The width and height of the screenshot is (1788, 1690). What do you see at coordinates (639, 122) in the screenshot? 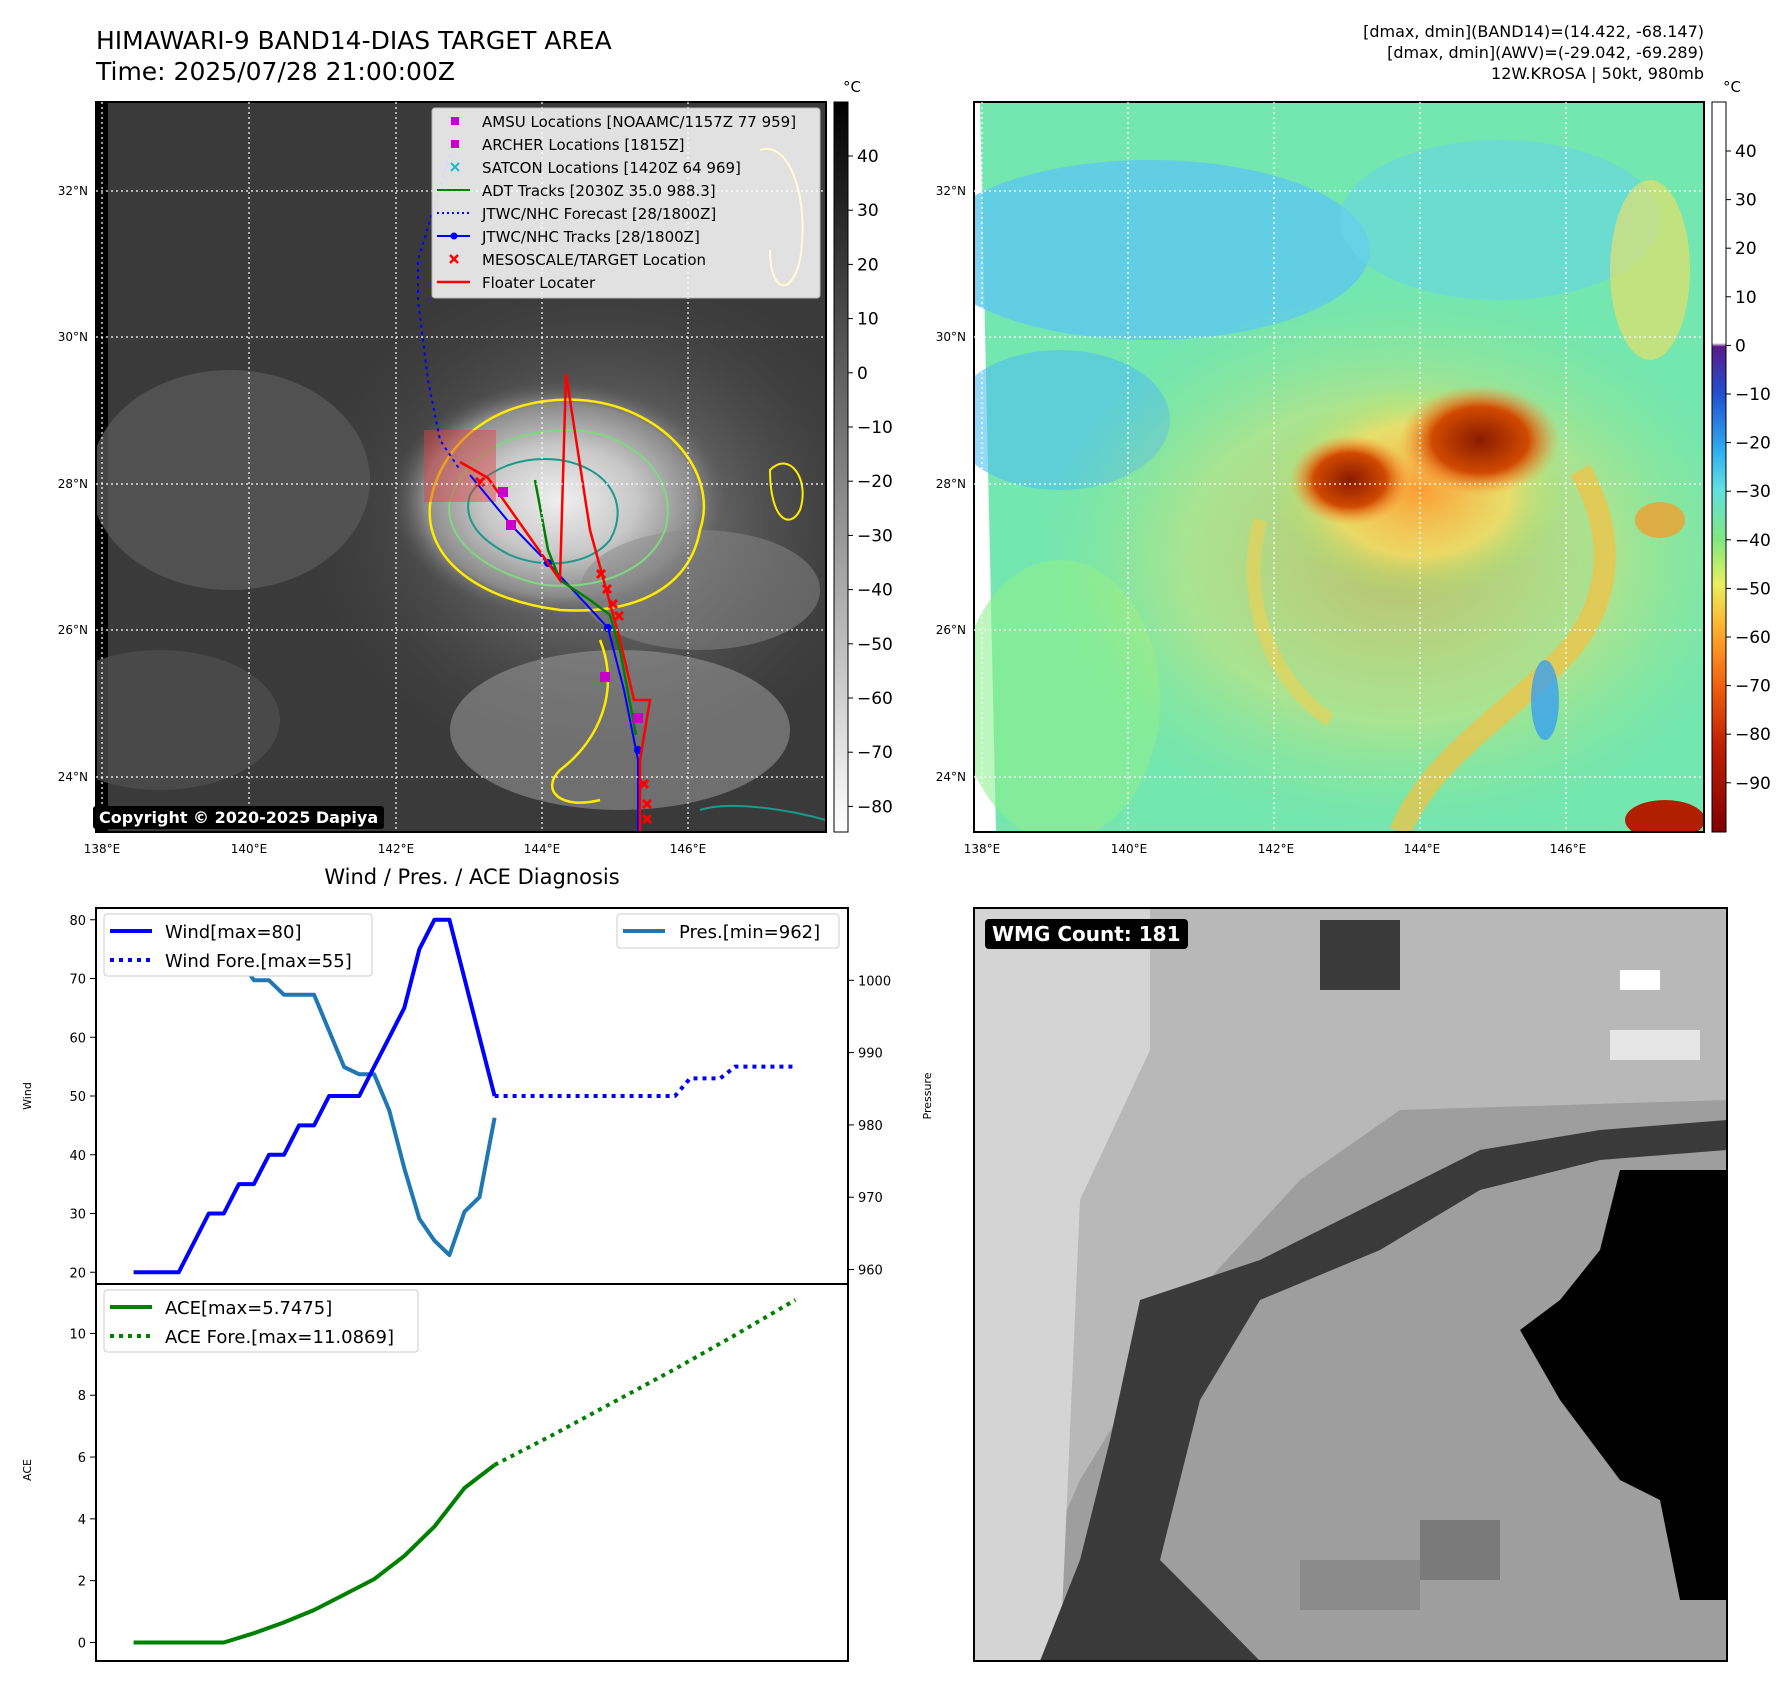
I see `legend-amsu: AMSU Locations [NOAAMC/1157Z 77 959]` at bounding box center [639, 122].